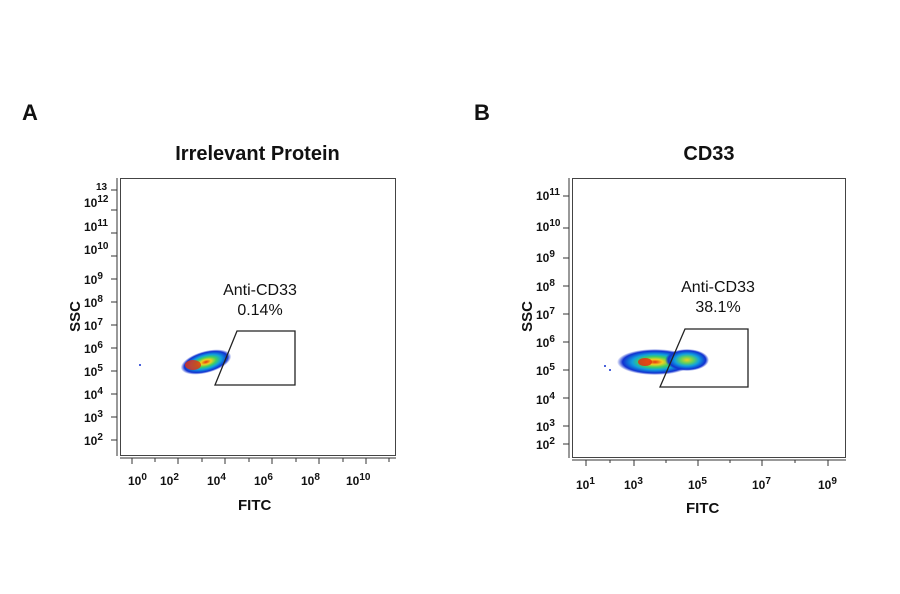 This screenshot has height=594, width=900. Describe the element at coordinates (709, 318) in the screenshot. I see `panel-b-plot-area` at that location.